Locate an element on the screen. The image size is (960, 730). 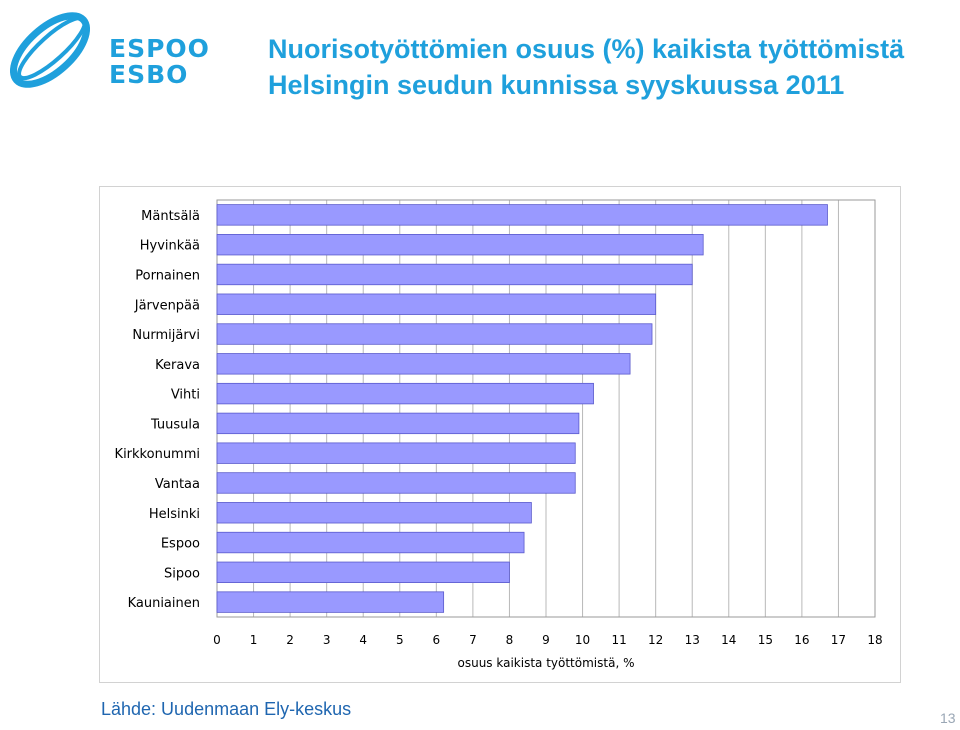
bar-järvenpää is located at coordinates (436, 304).